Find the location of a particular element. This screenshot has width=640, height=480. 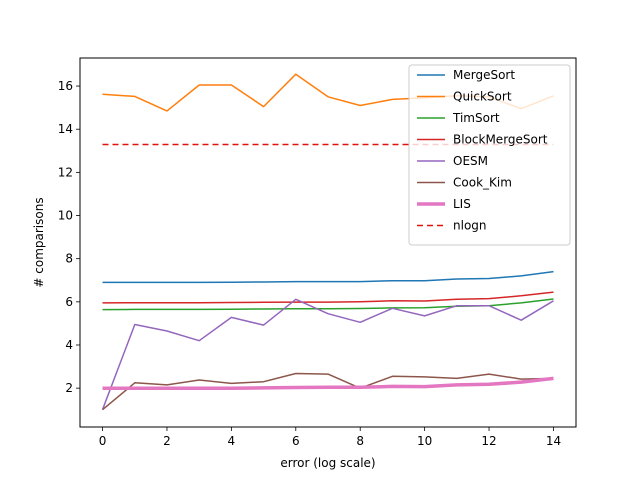

x-tick-label: 14 is located at coordinates (553, 441).